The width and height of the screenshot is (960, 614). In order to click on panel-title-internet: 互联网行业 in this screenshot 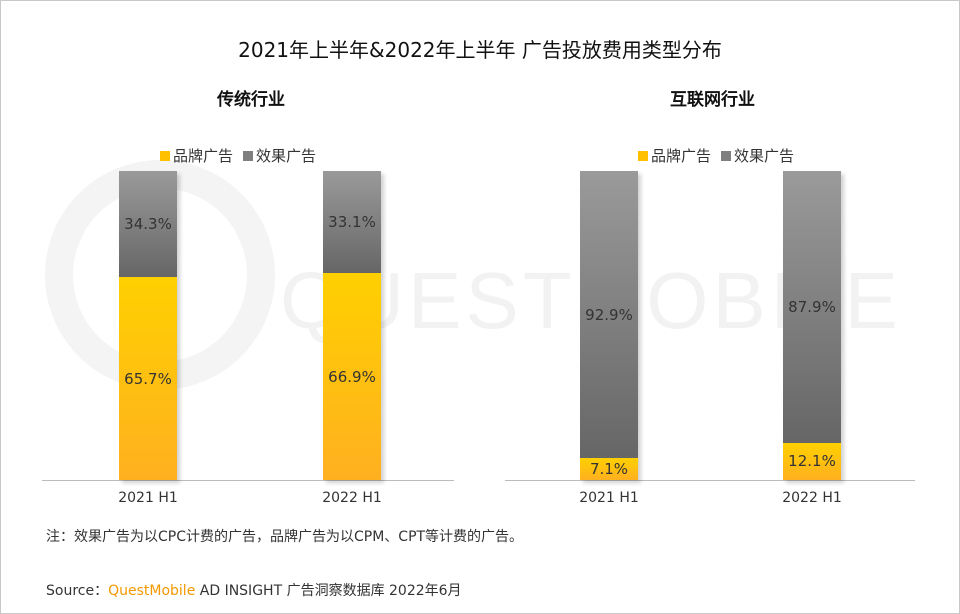, I will do `click(712, 100)`.